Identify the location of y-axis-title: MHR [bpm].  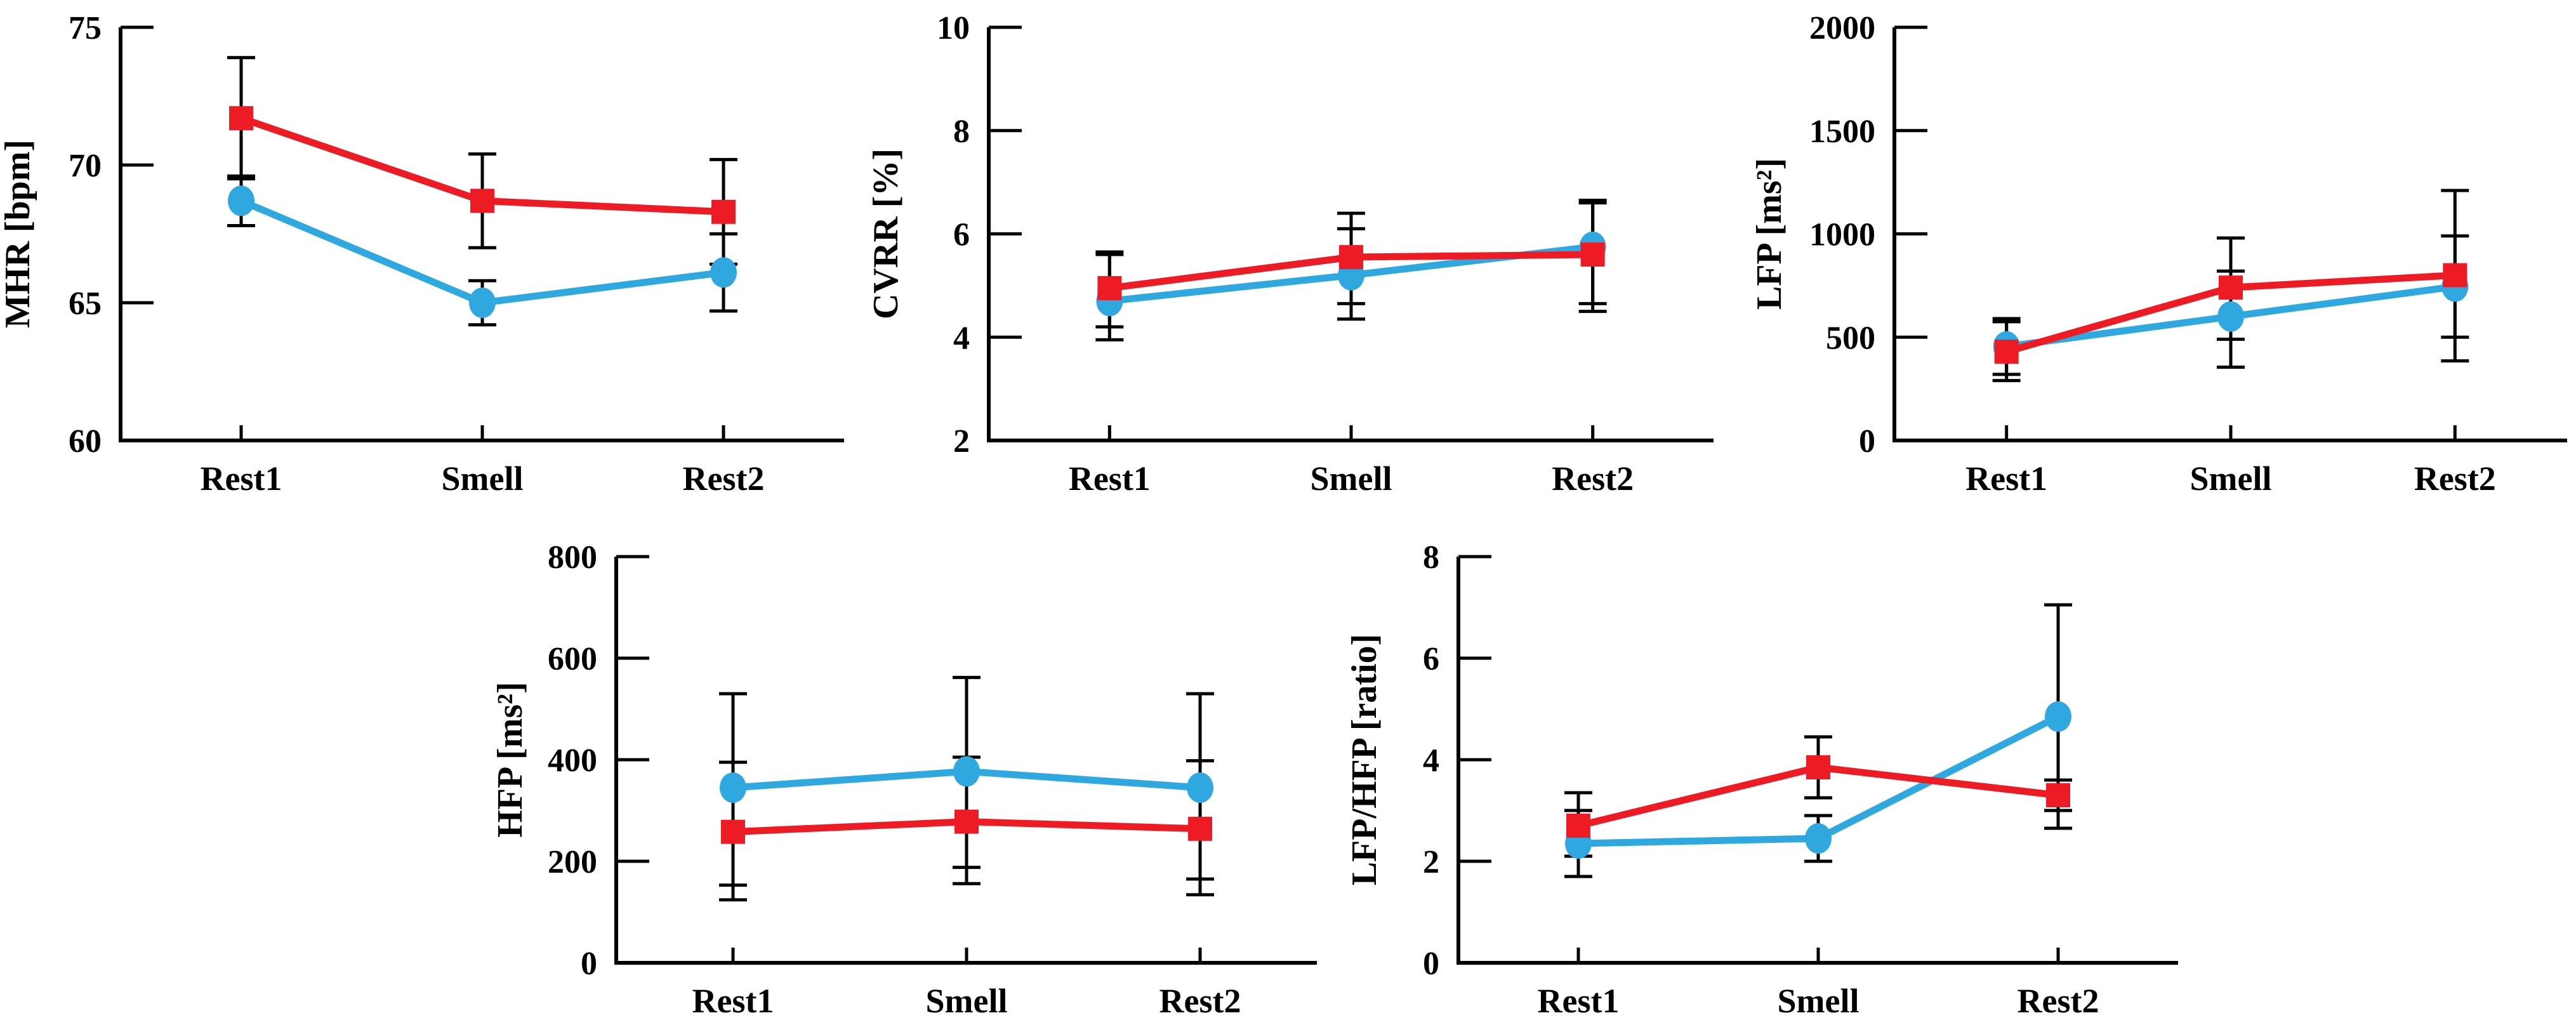
(18, 234).